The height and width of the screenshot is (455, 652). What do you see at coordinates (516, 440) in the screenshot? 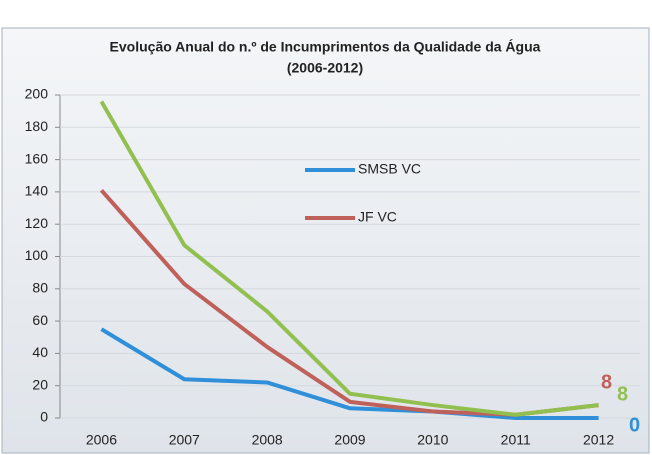
I see `x-tick-label: 2011` at bounding box center [516, 440].